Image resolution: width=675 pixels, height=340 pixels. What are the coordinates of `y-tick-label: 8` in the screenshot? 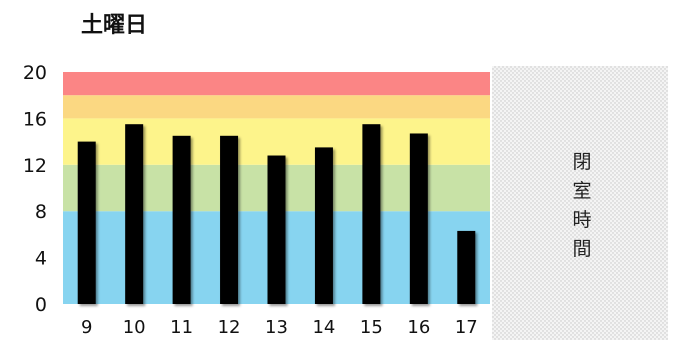 It's located at (41, 212).